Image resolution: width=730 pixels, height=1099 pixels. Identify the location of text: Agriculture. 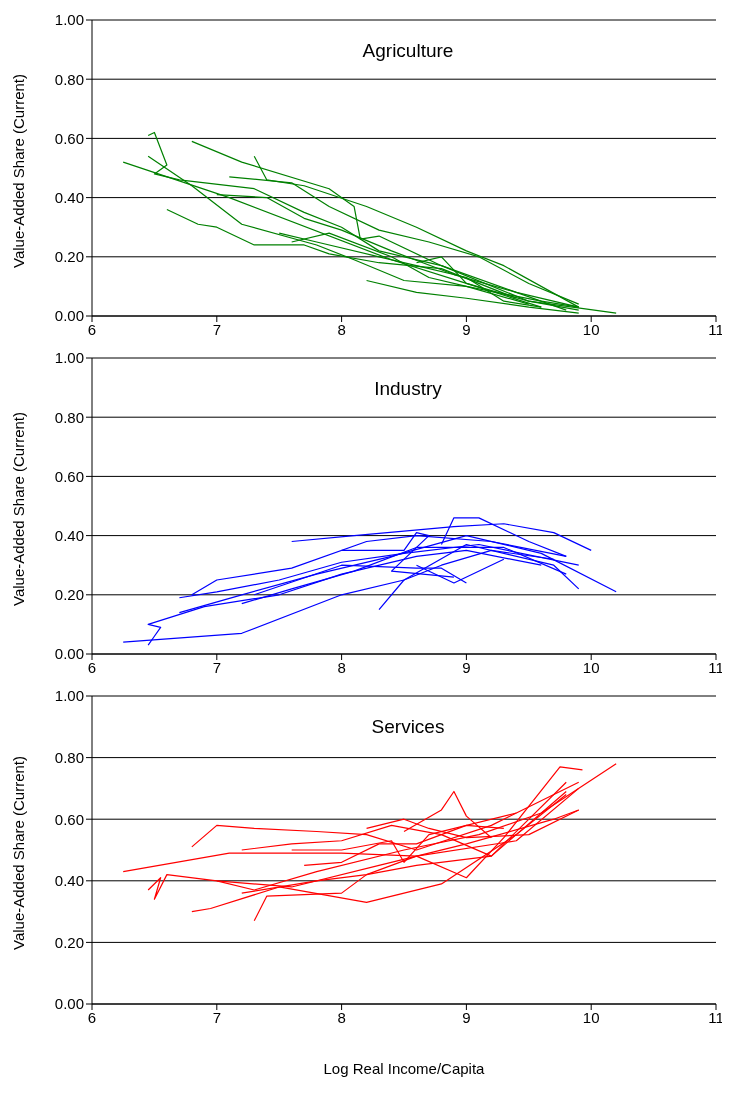
(408, 51).